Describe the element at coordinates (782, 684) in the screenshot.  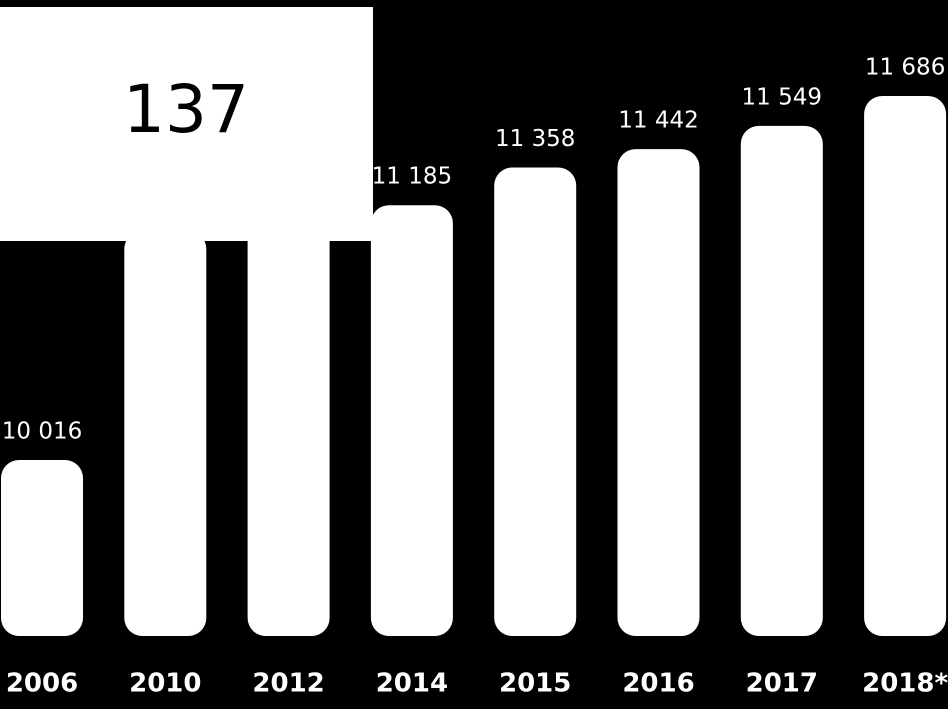
I see `x-tick-label: 2017` at that location.